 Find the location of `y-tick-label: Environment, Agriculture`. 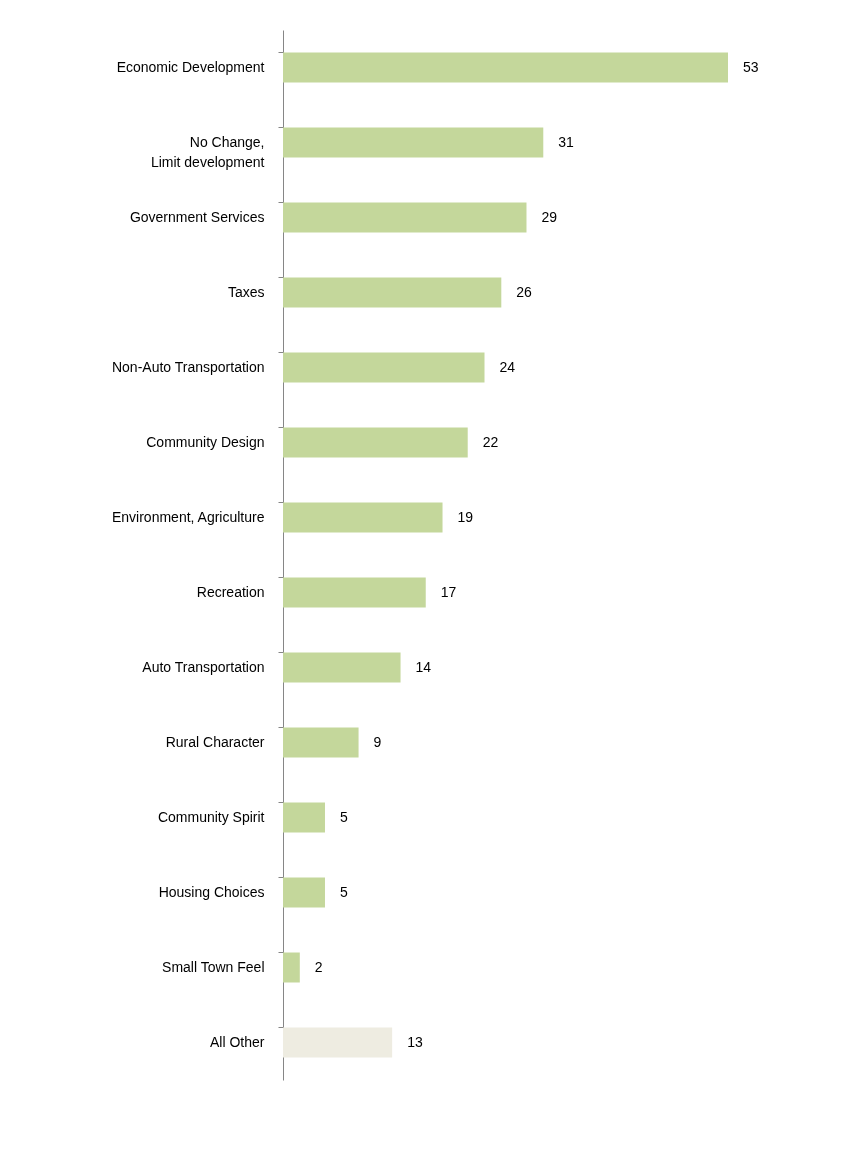

y-tick-label: Environment, Agriculture is located at coordinates (188, 516).